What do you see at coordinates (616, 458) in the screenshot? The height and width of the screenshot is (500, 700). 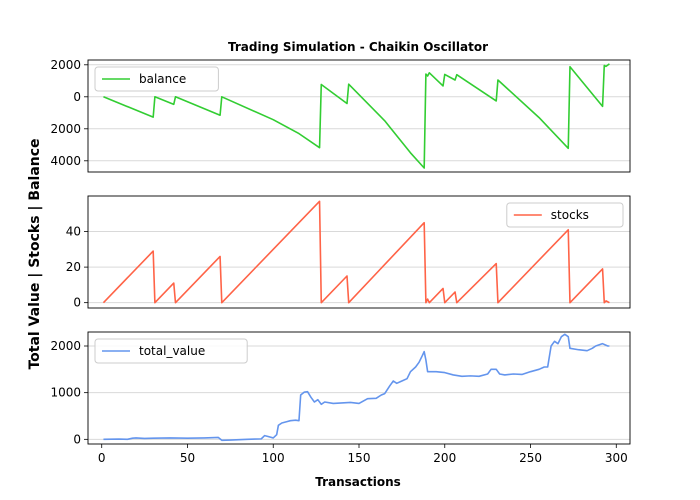 I see `x-tick-label: 300` at bounding box center [616, 458].